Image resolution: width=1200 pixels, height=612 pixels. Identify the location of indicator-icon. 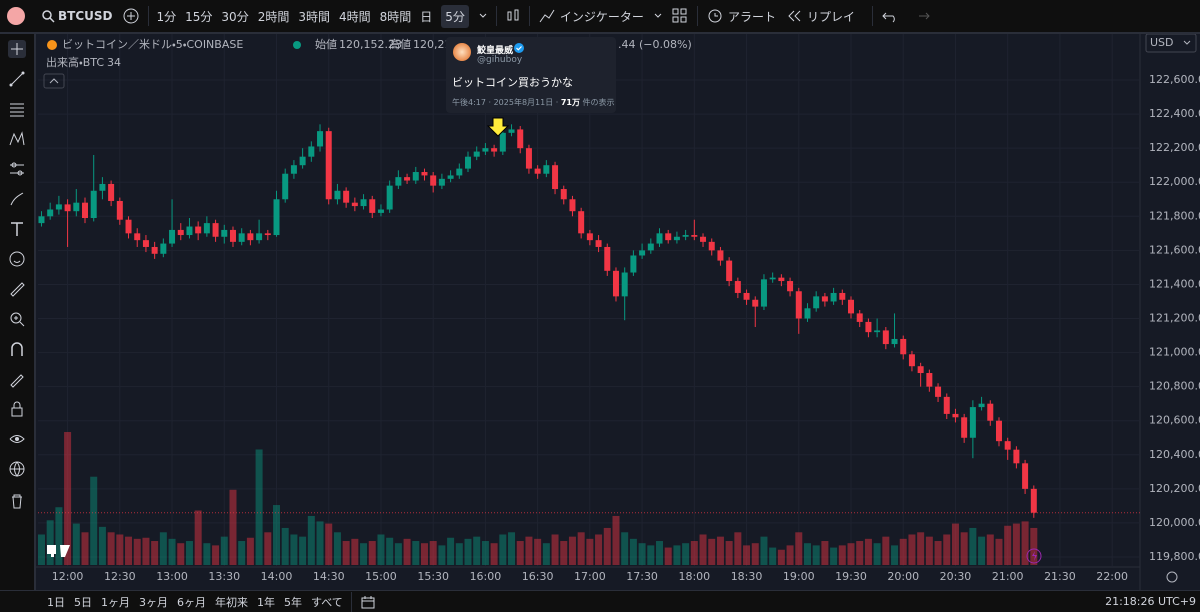
(547, 16).